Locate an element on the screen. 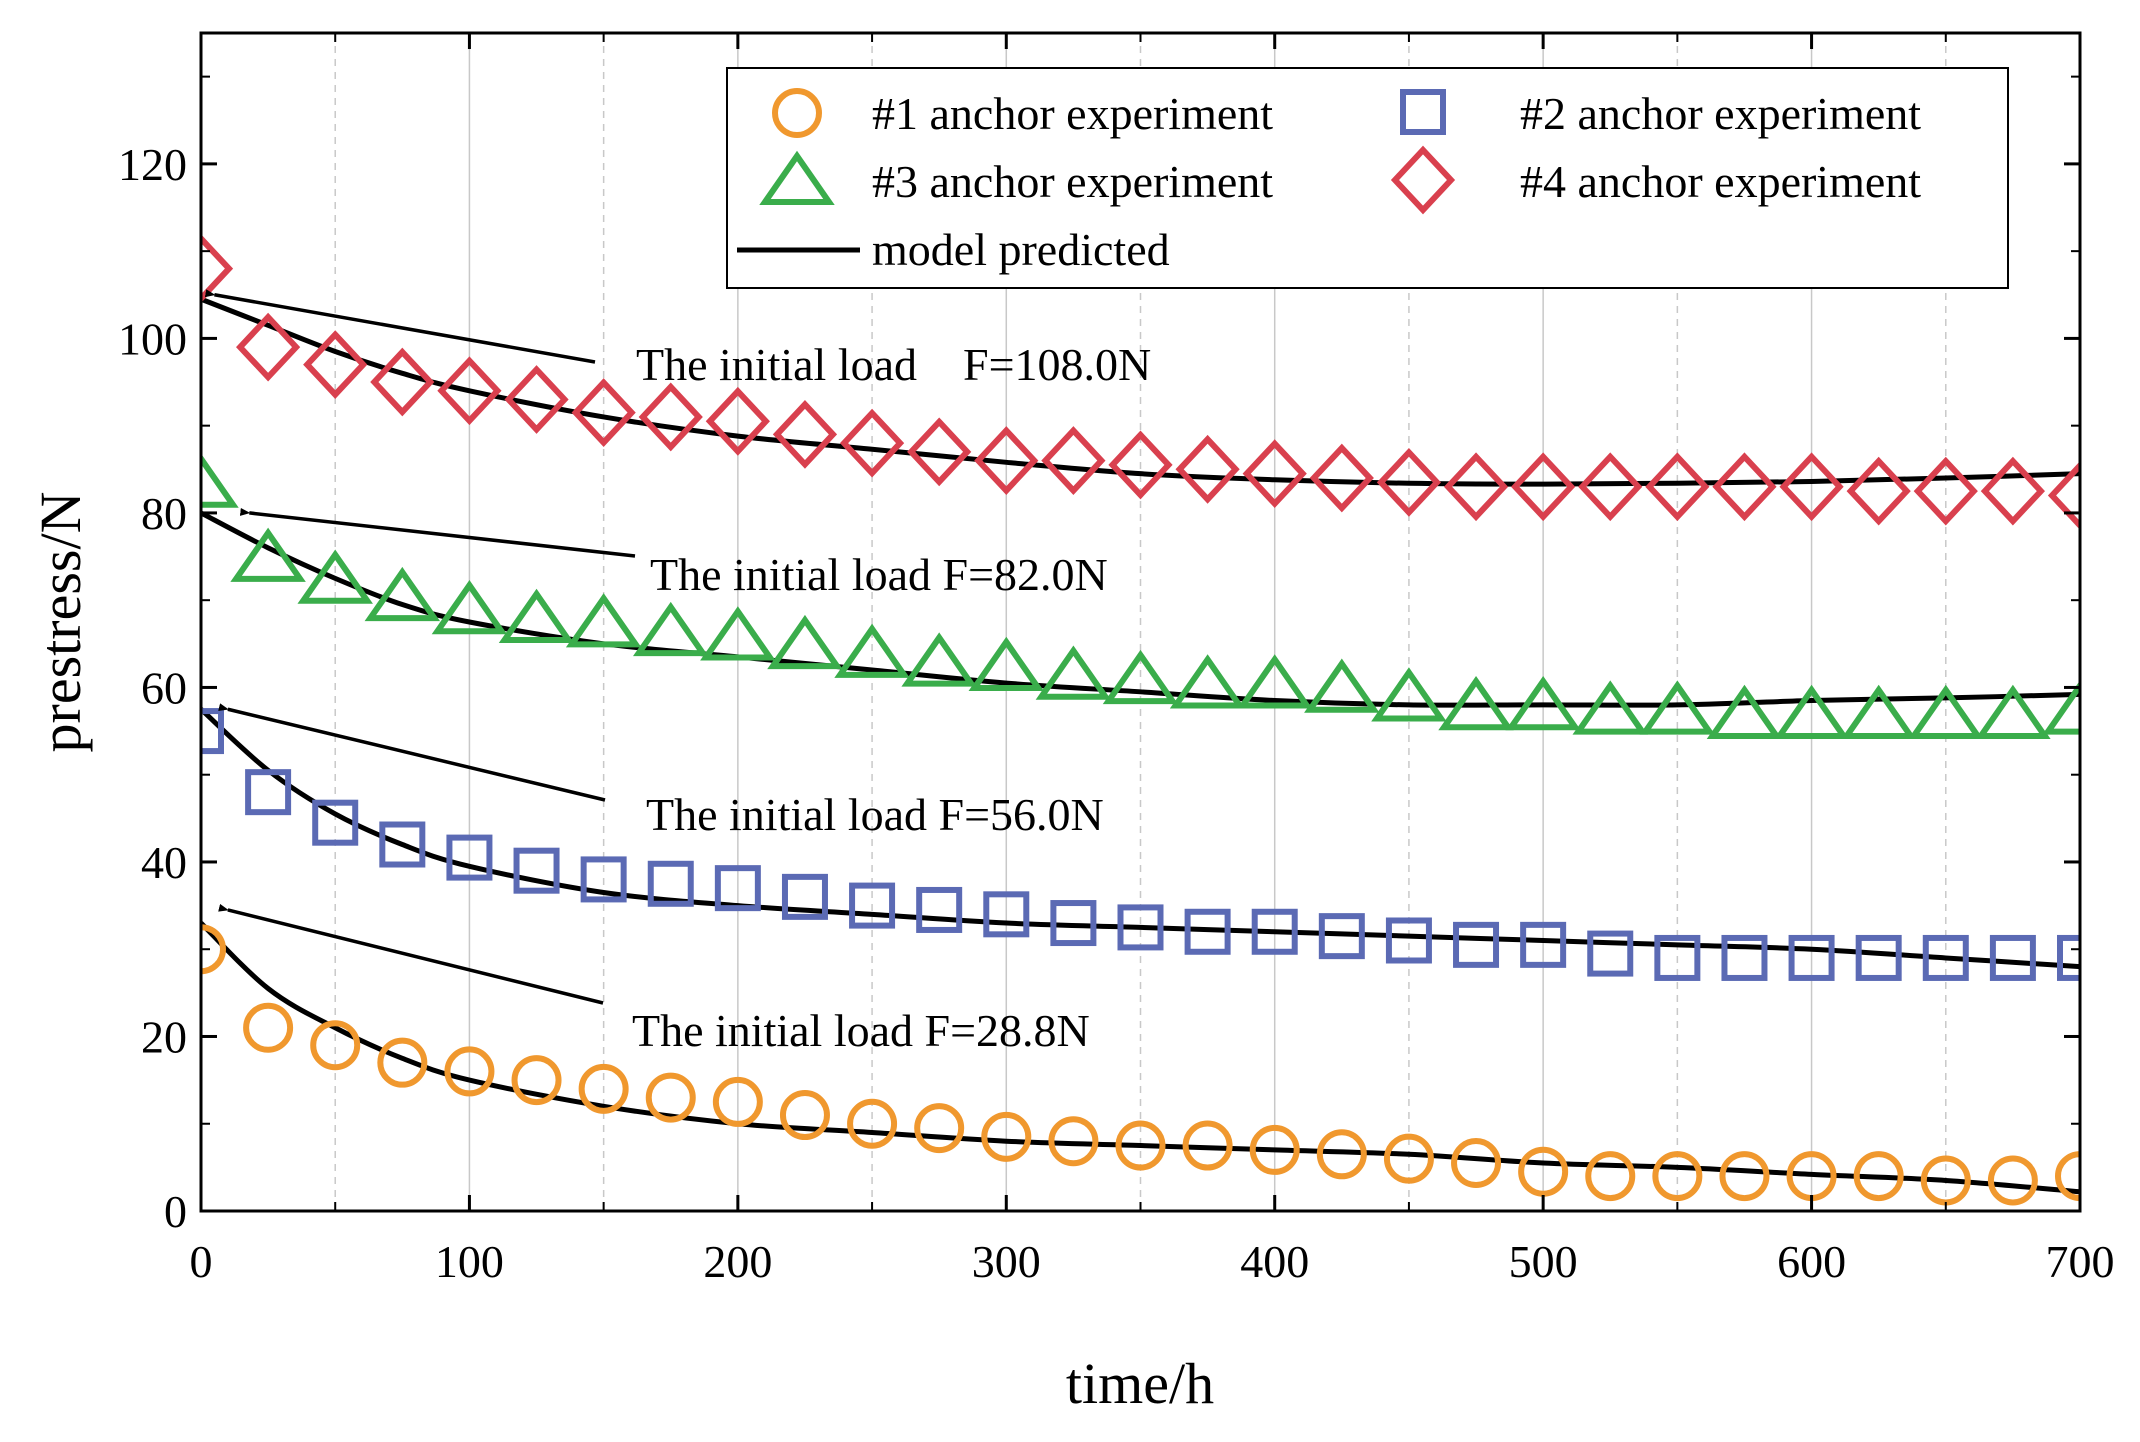  legend-label-model: model predicted is located at coordinates (1021, 249).